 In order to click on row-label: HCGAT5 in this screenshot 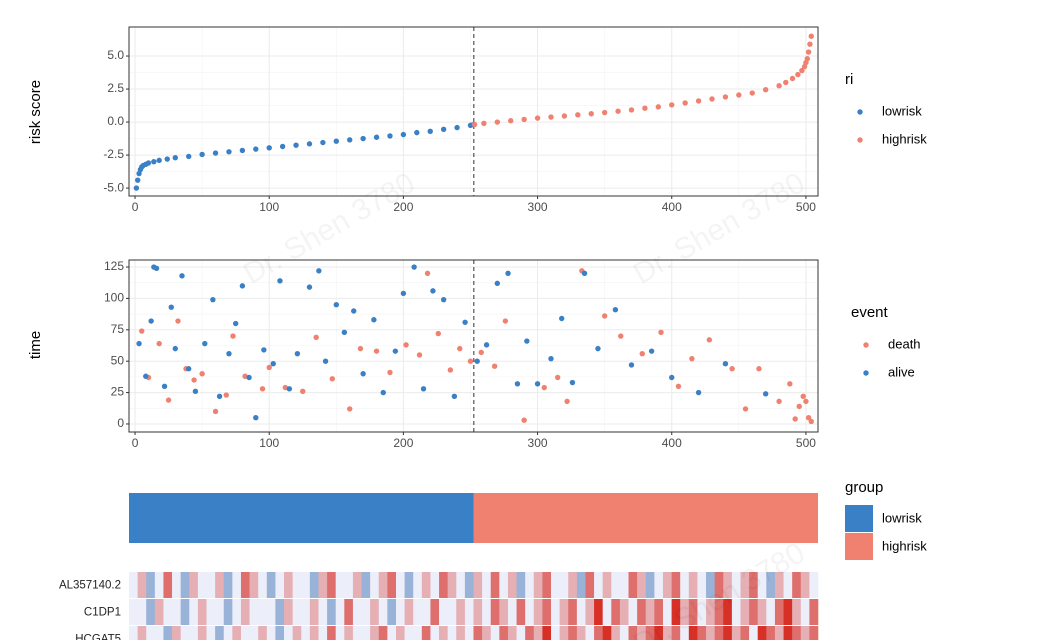, I will do `click(98, 637)`.